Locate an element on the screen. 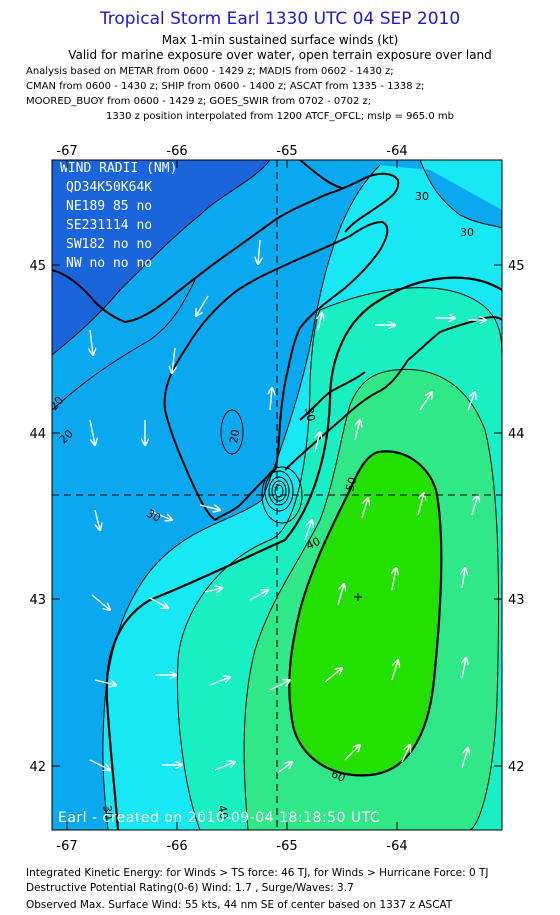  lon-labels-bottom: -67 -66 -65 -64 is located at coordinates (231, 846).